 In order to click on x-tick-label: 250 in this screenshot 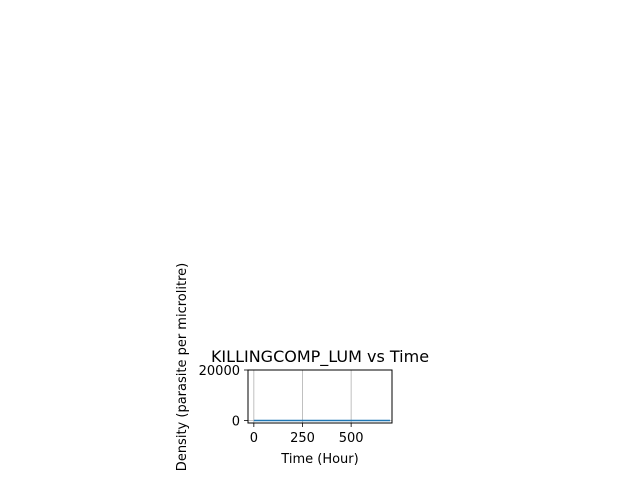, I will do `click(302, 438)`.